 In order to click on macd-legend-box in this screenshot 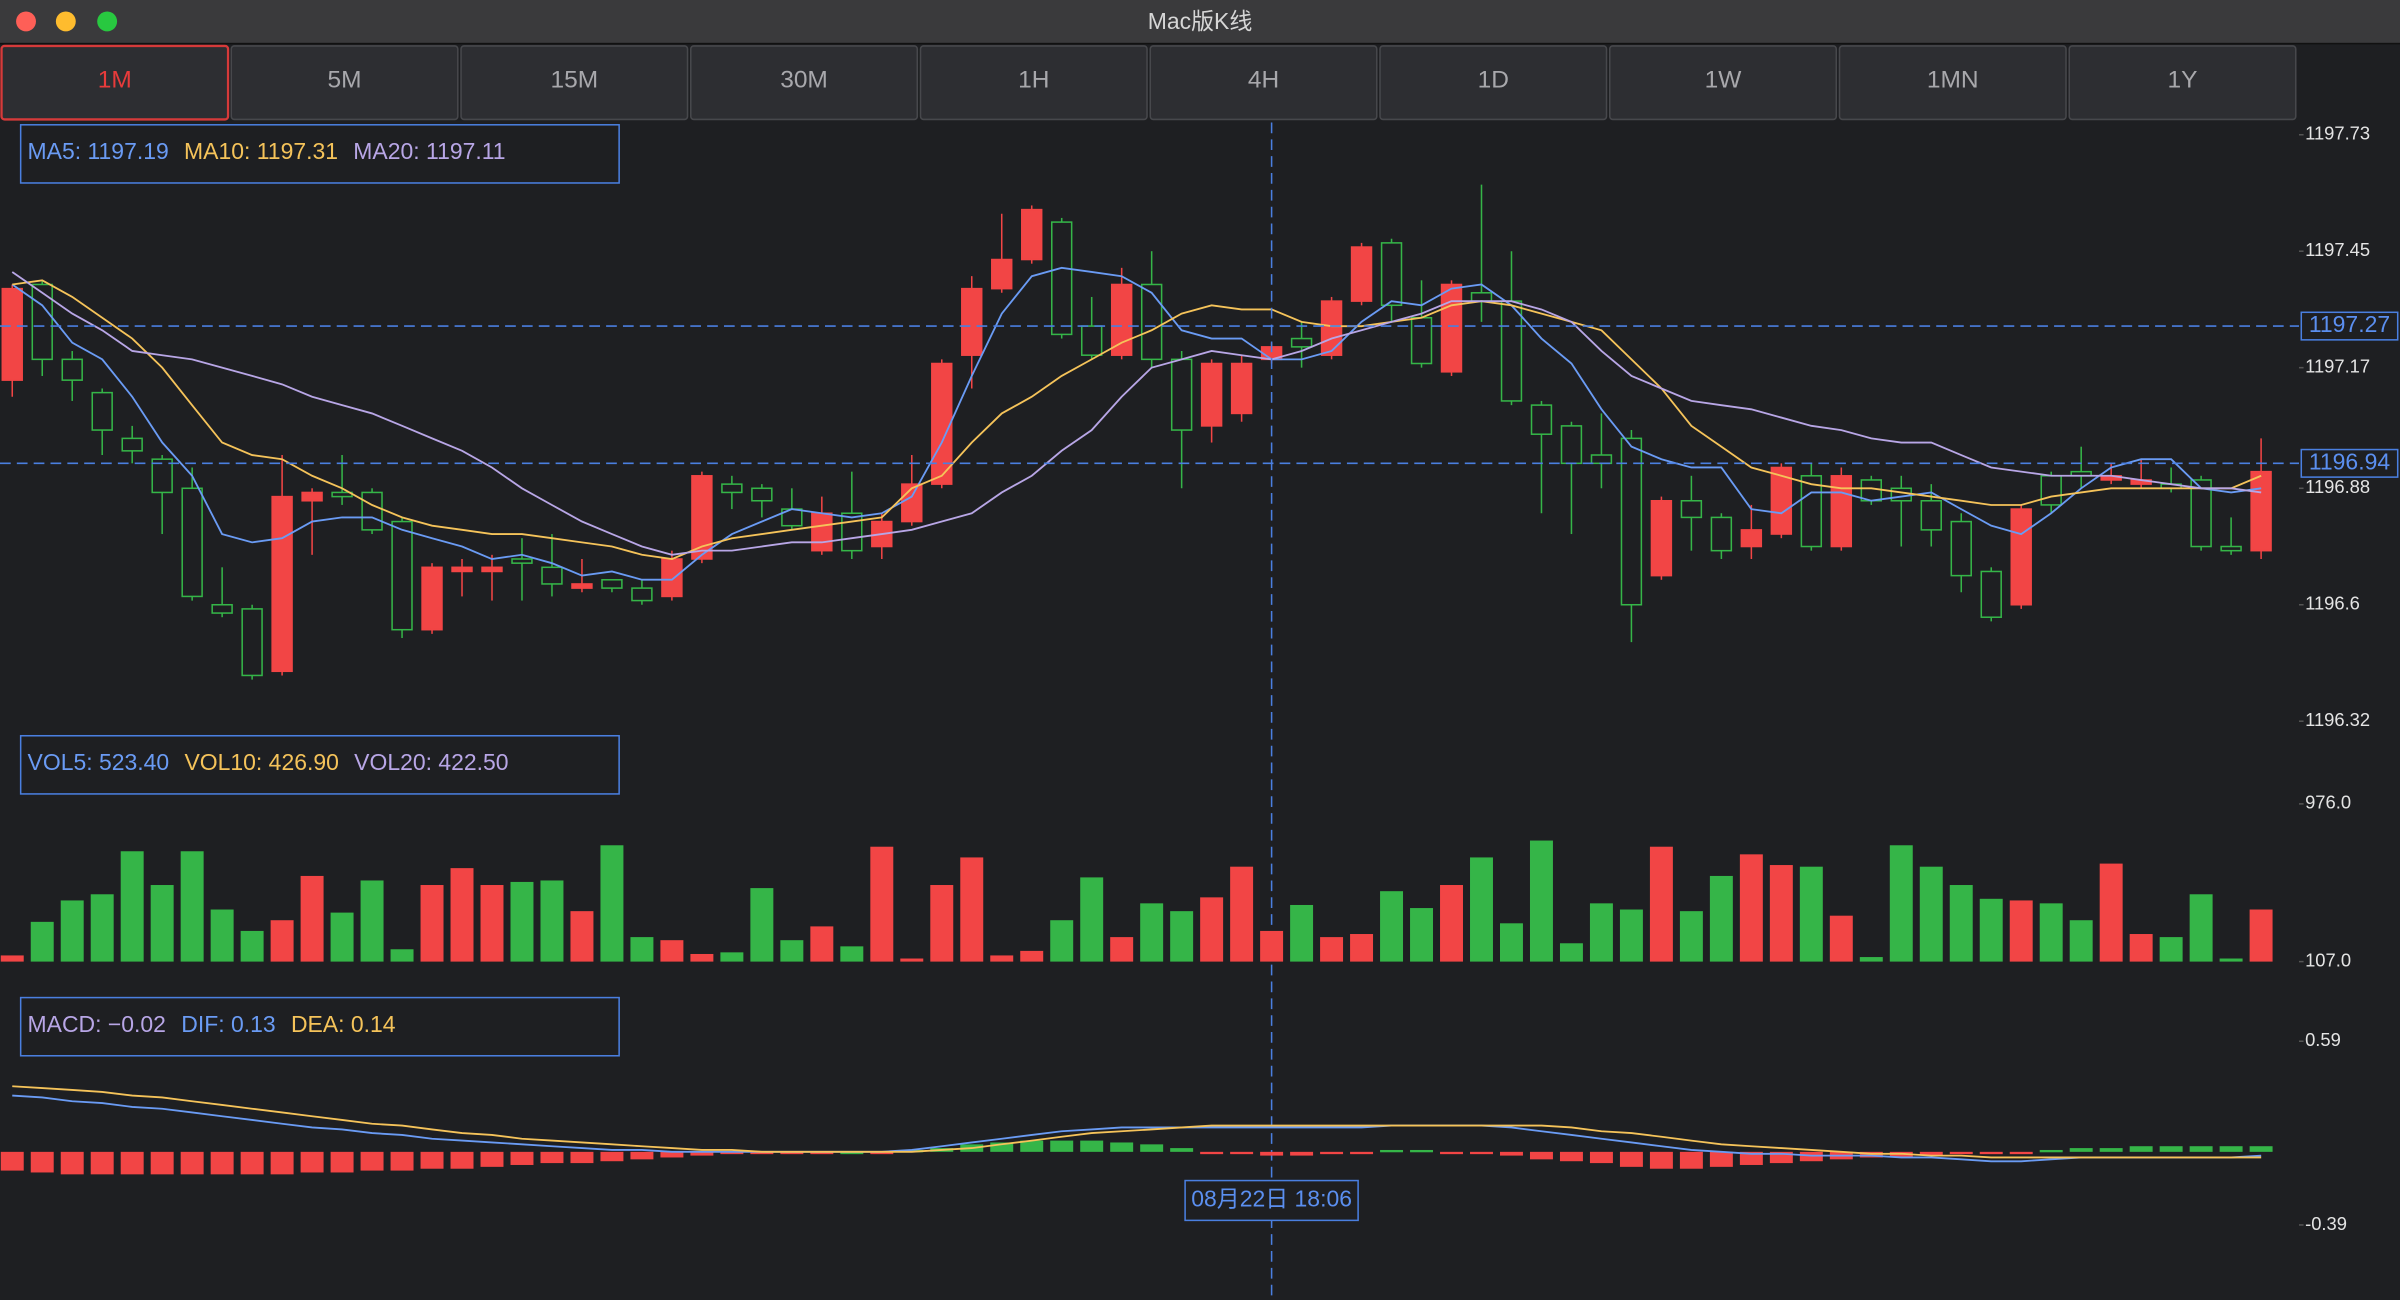, I will do `click(319, 1026)`.